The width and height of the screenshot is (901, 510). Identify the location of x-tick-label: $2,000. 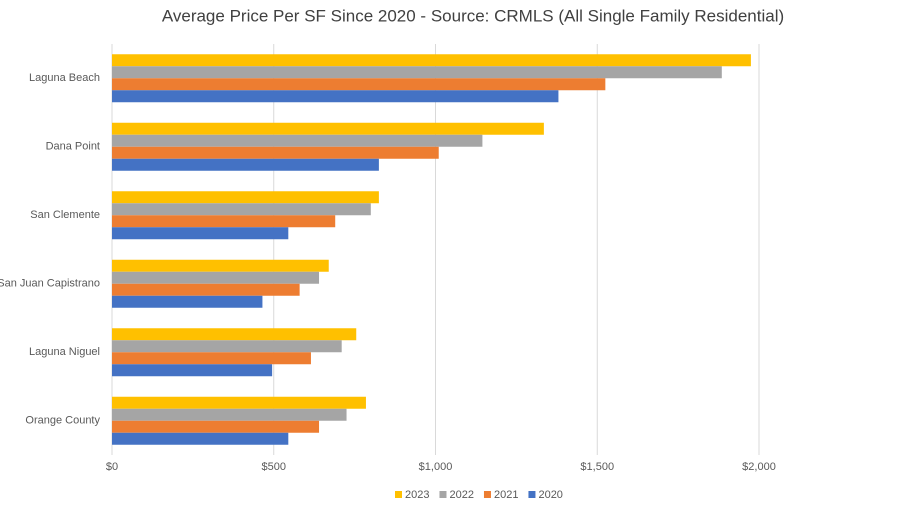
(759, 467).